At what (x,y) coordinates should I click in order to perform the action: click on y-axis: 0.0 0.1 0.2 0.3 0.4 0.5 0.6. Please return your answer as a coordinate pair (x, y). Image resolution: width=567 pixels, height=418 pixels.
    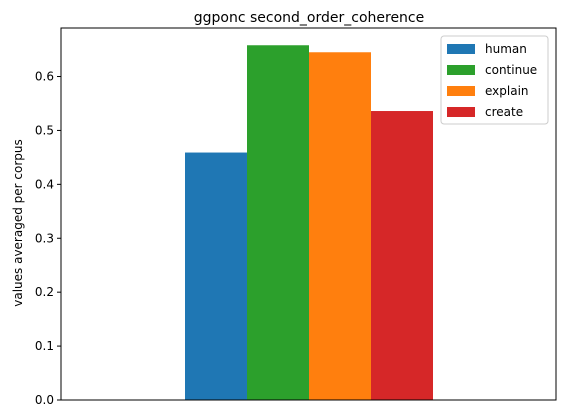
    Looking at the image, I should click on (48, 238).